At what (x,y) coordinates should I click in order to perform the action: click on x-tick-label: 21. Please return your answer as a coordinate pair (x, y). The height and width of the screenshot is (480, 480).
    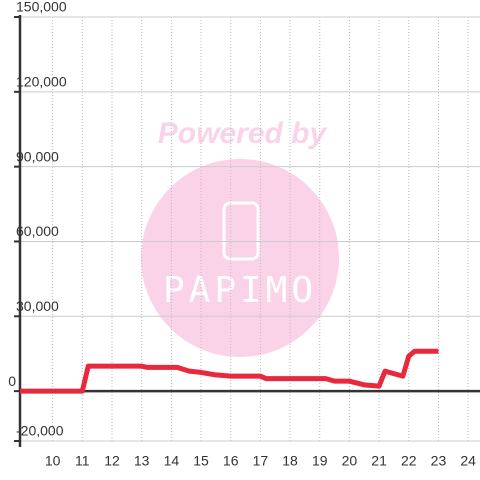
    Looking at the image, I should click on (379, 461).